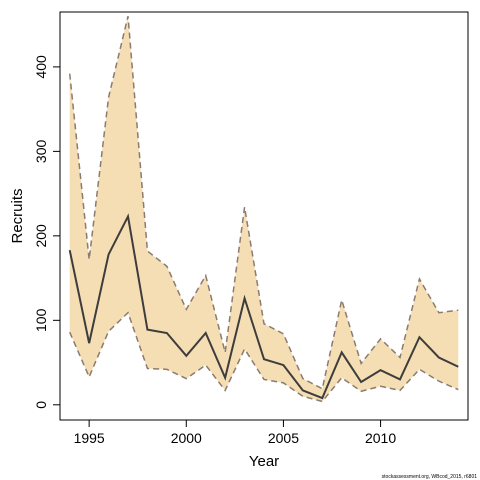  Describe the element at coordinates (89, 438) in the screenshot. I see `x-tick-label: 1995` at that location.